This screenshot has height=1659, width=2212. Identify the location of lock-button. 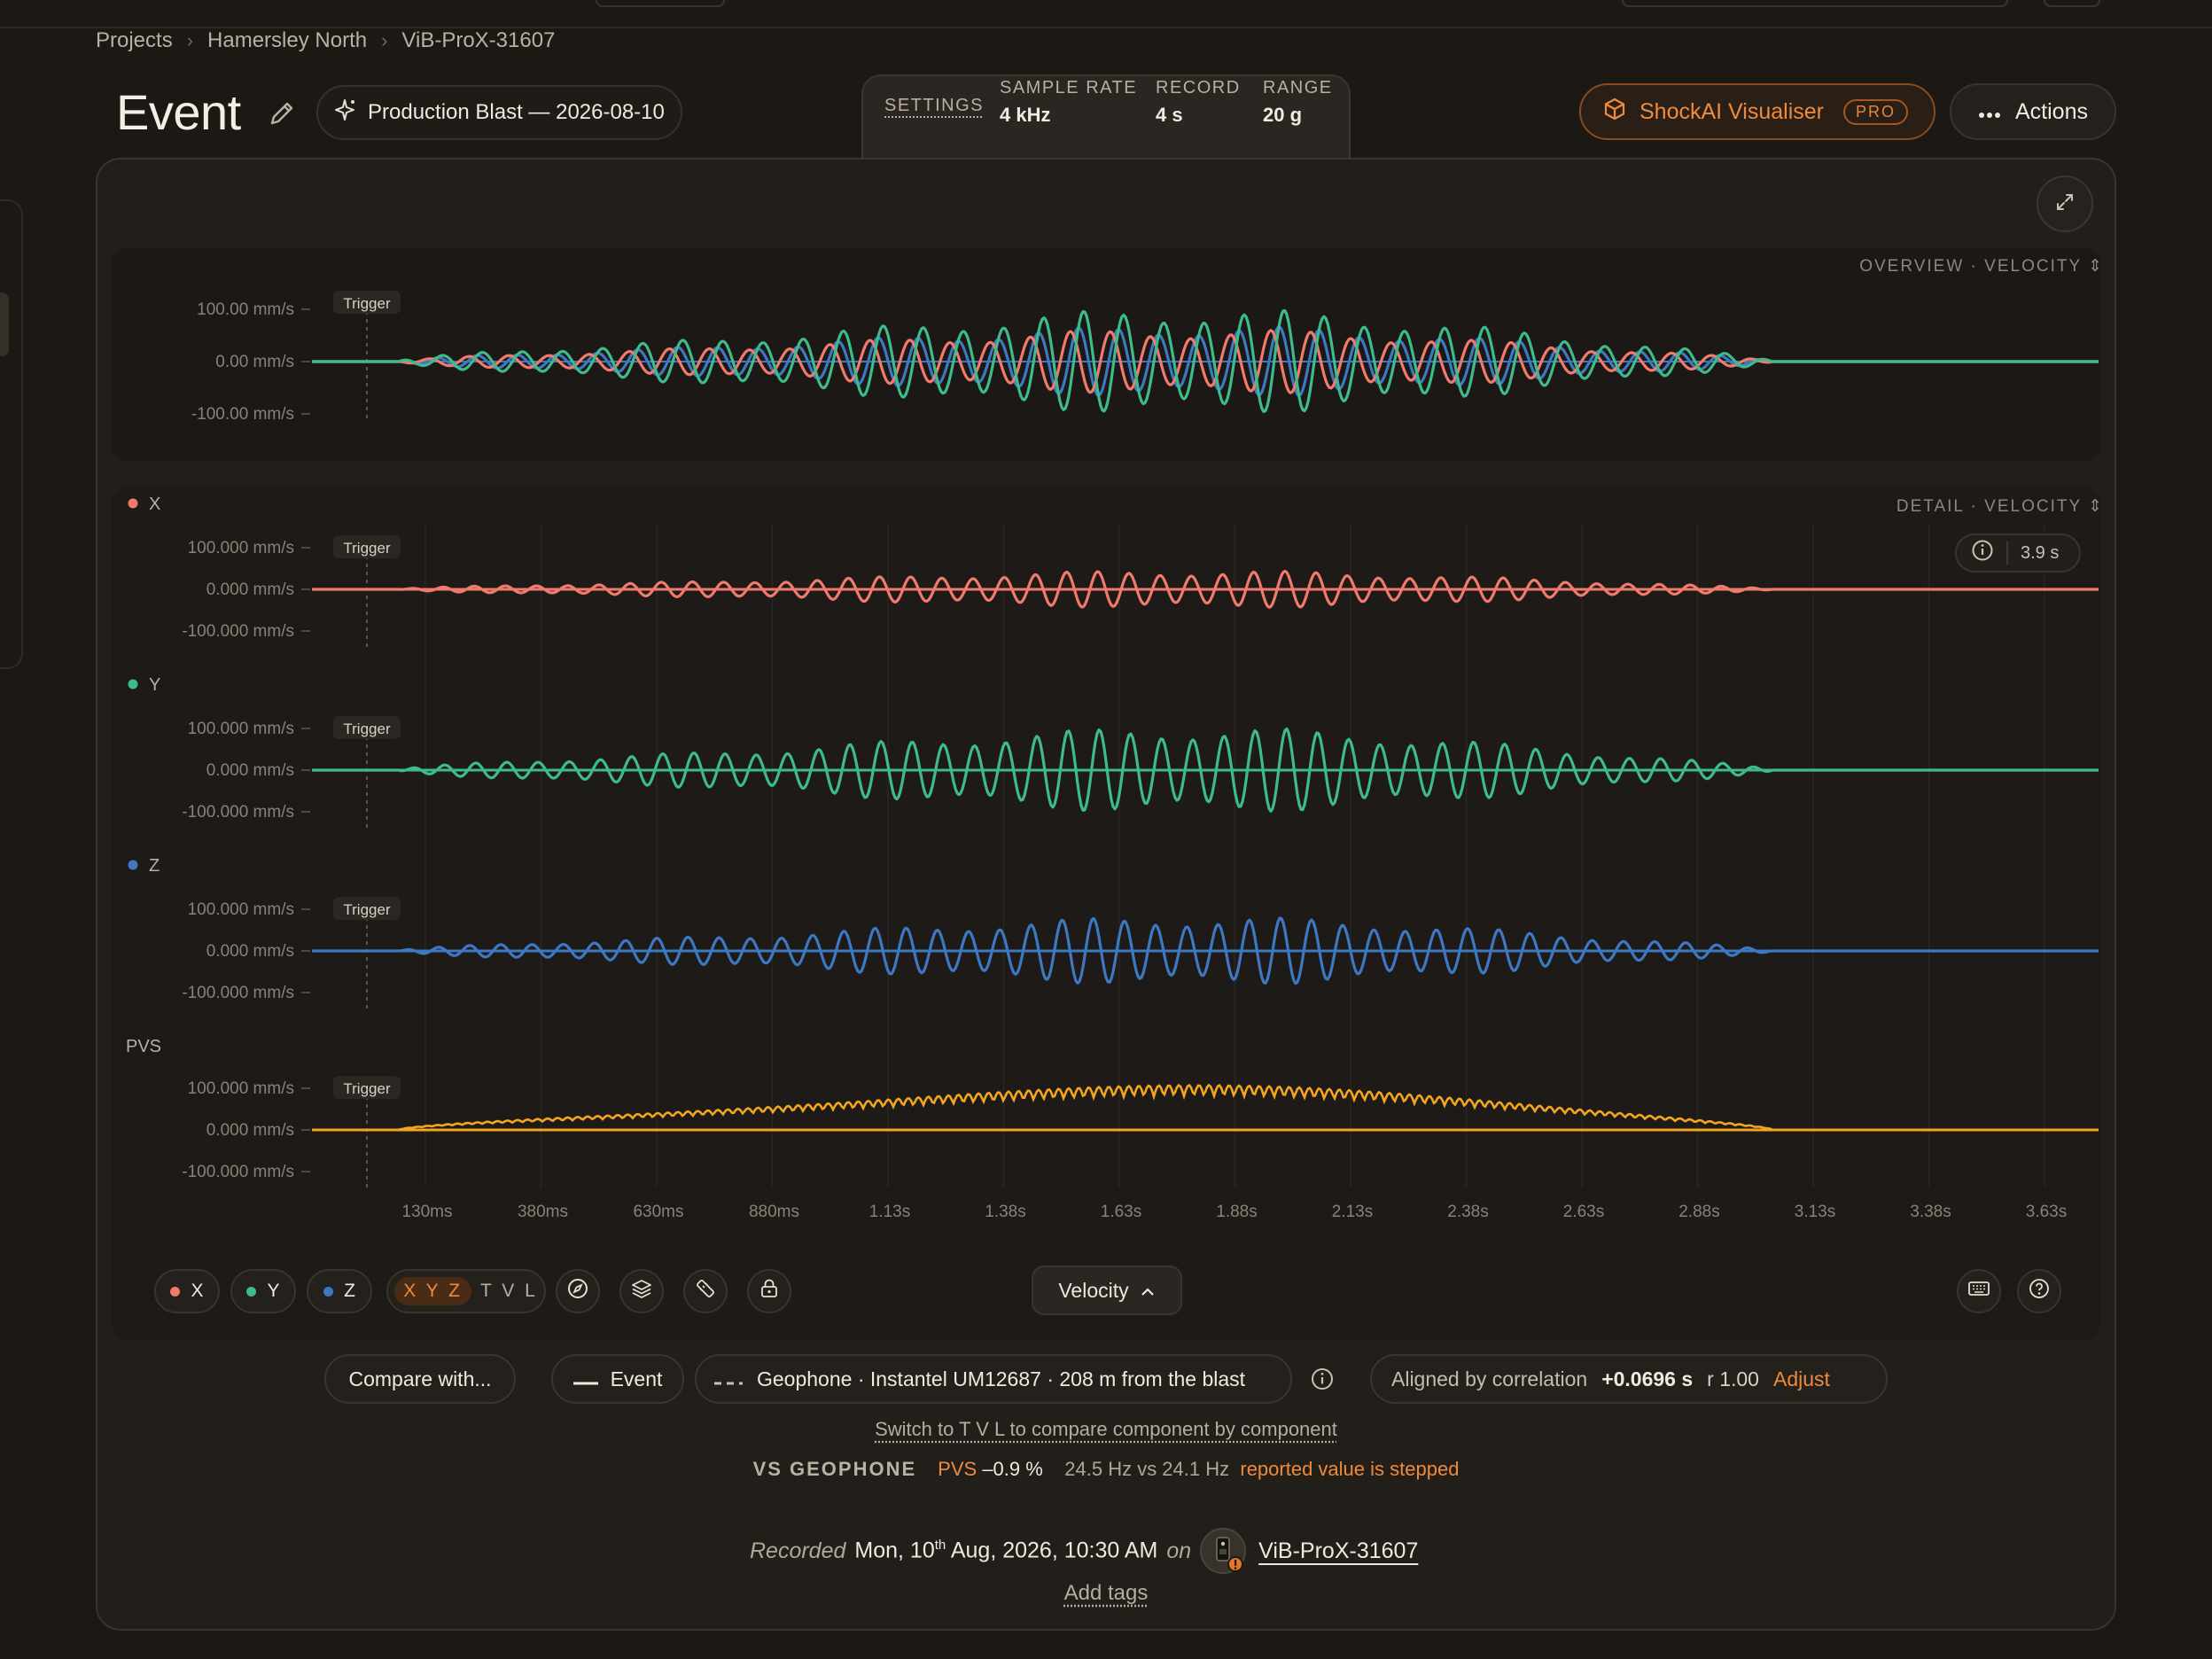
(769, 1291).